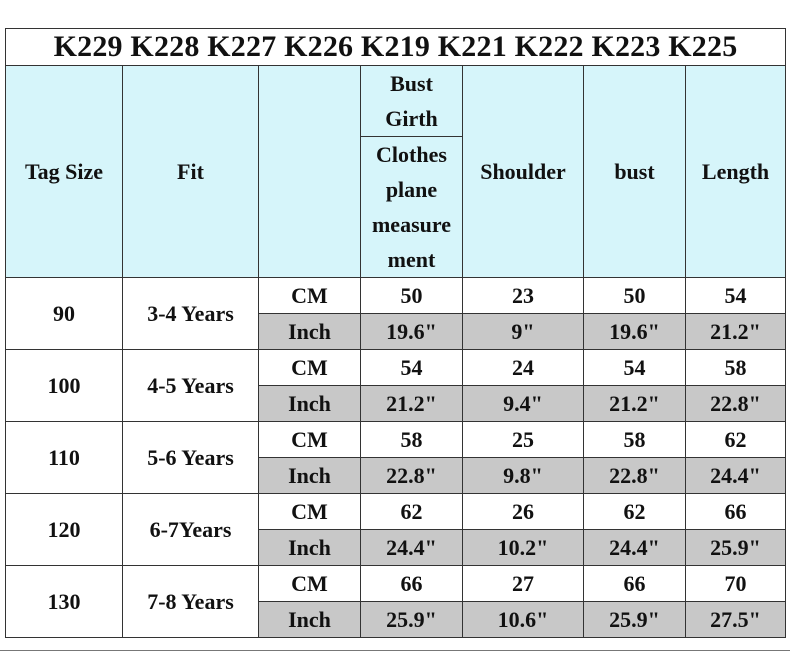  I want to click on table-cell: 23, so click(523, 295).